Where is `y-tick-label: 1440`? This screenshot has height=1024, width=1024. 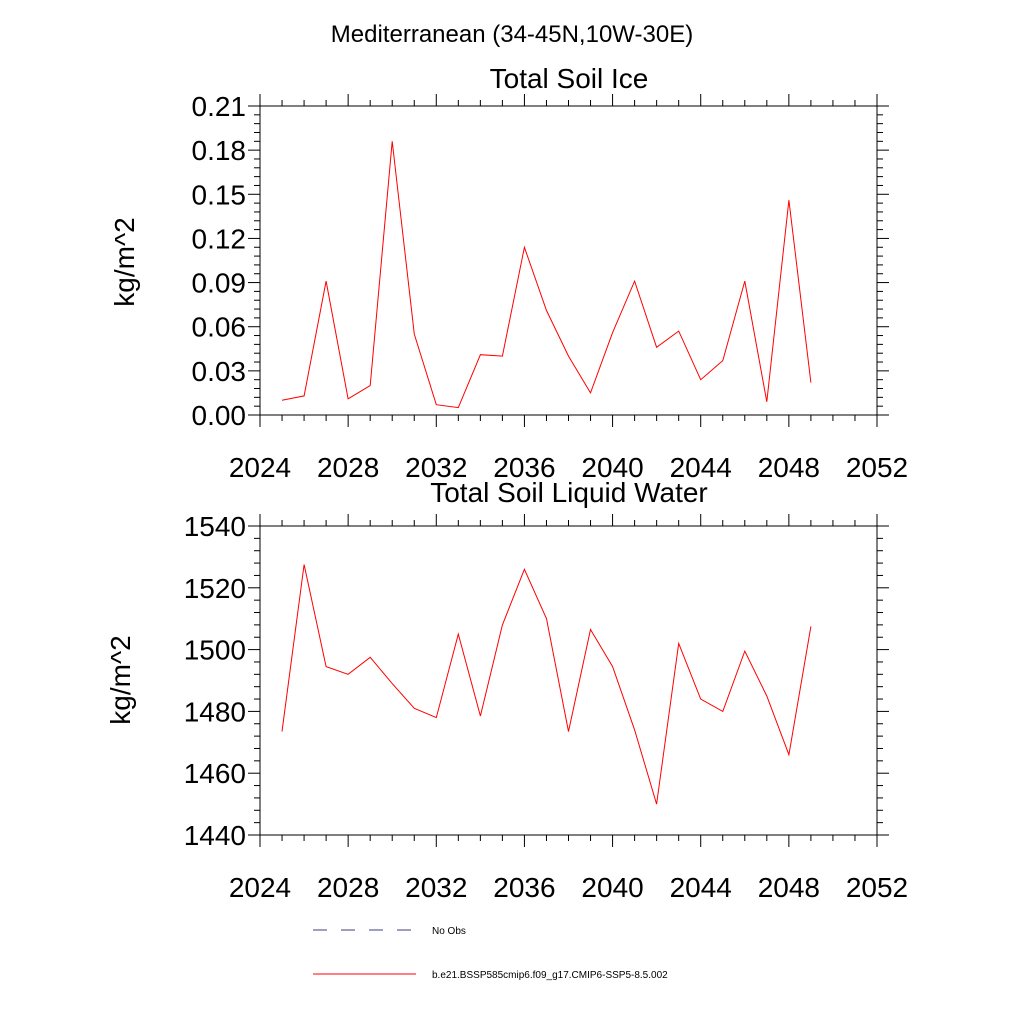 y-tick-label: 1440 is located at coordinates (215, 835).